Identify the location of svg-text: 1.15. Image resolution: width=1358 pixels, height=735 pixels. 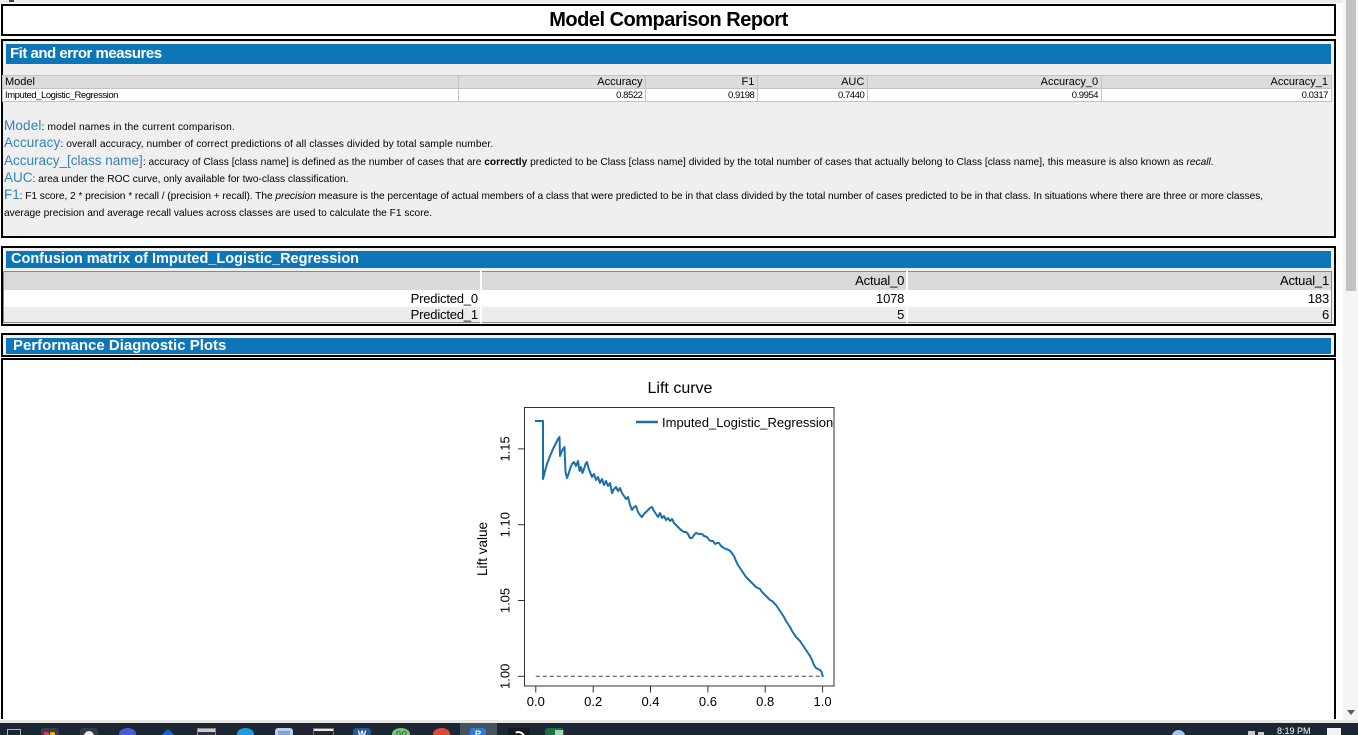
(505, 448).